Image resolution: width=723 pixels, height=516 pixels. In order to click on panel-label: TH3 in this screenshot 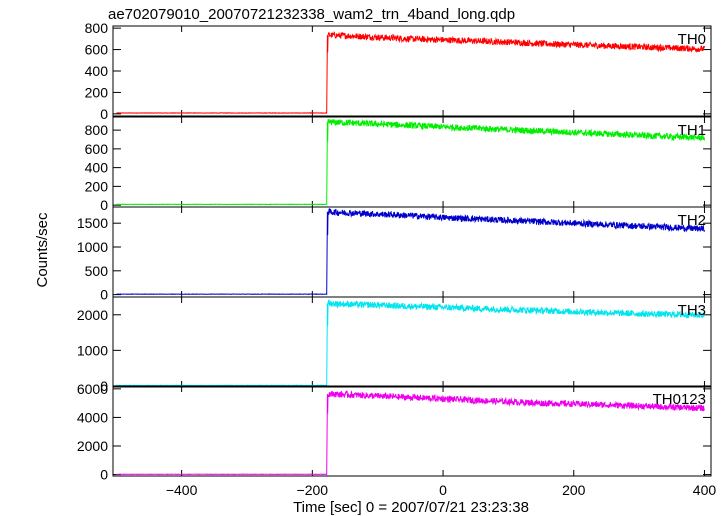, I will do `click(692, 310)`.